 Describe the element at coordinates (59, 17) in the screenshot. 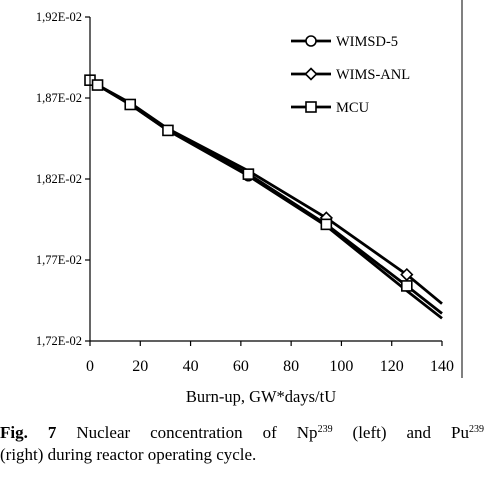

I see `y-tick-label: 1,92E-02` at that location.